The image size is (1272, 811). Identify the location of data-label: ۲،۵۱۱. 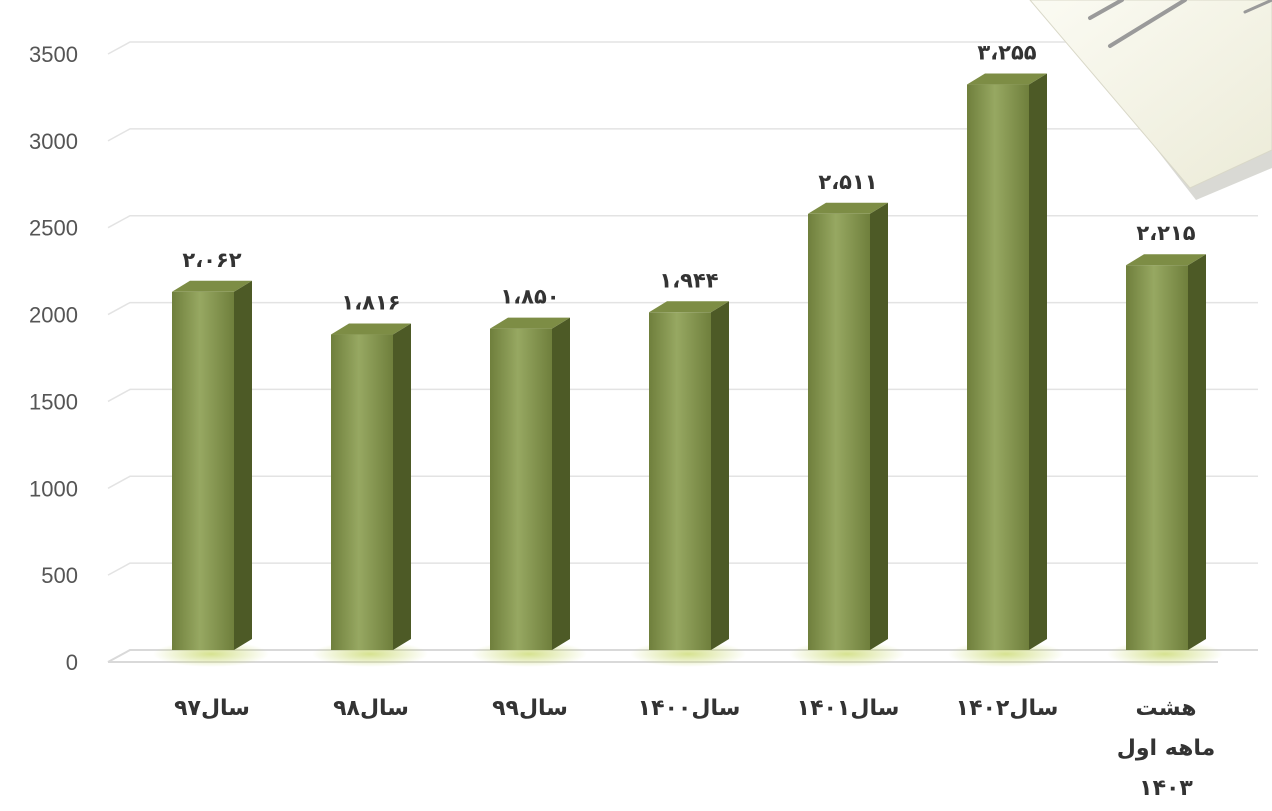
(847, 182).